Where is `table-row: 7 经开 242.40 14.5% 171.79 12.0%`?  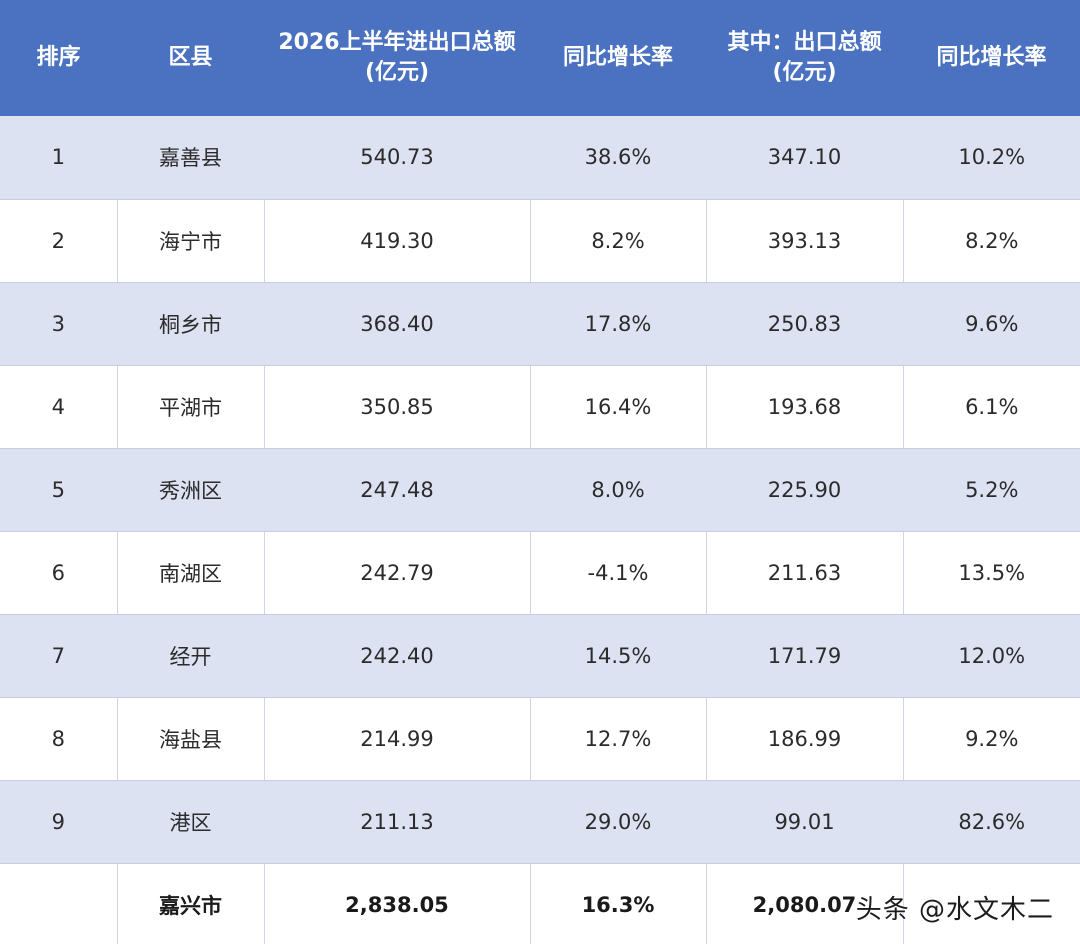 table-row: 7 经开 242.40 14.5% 171.79 12.0% is located at coordinates (540, 656).